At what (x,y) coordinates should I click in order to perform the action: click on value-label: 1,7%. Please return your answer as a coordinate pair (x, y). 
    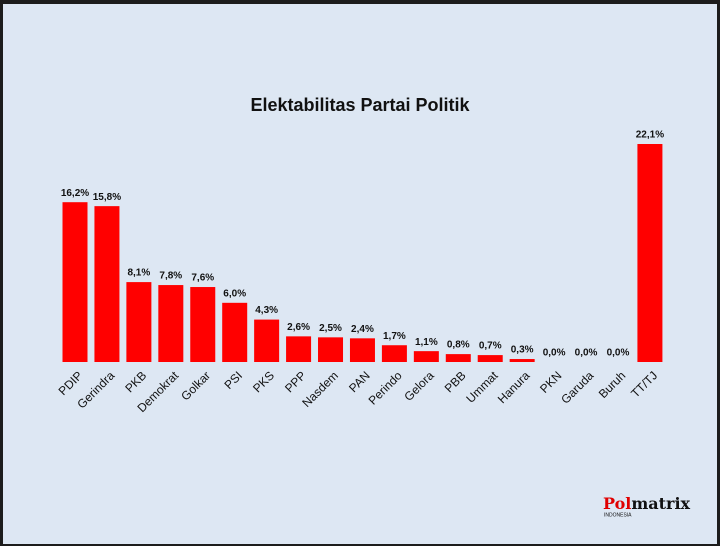
    Looking at the image, I should click on (394, 336).